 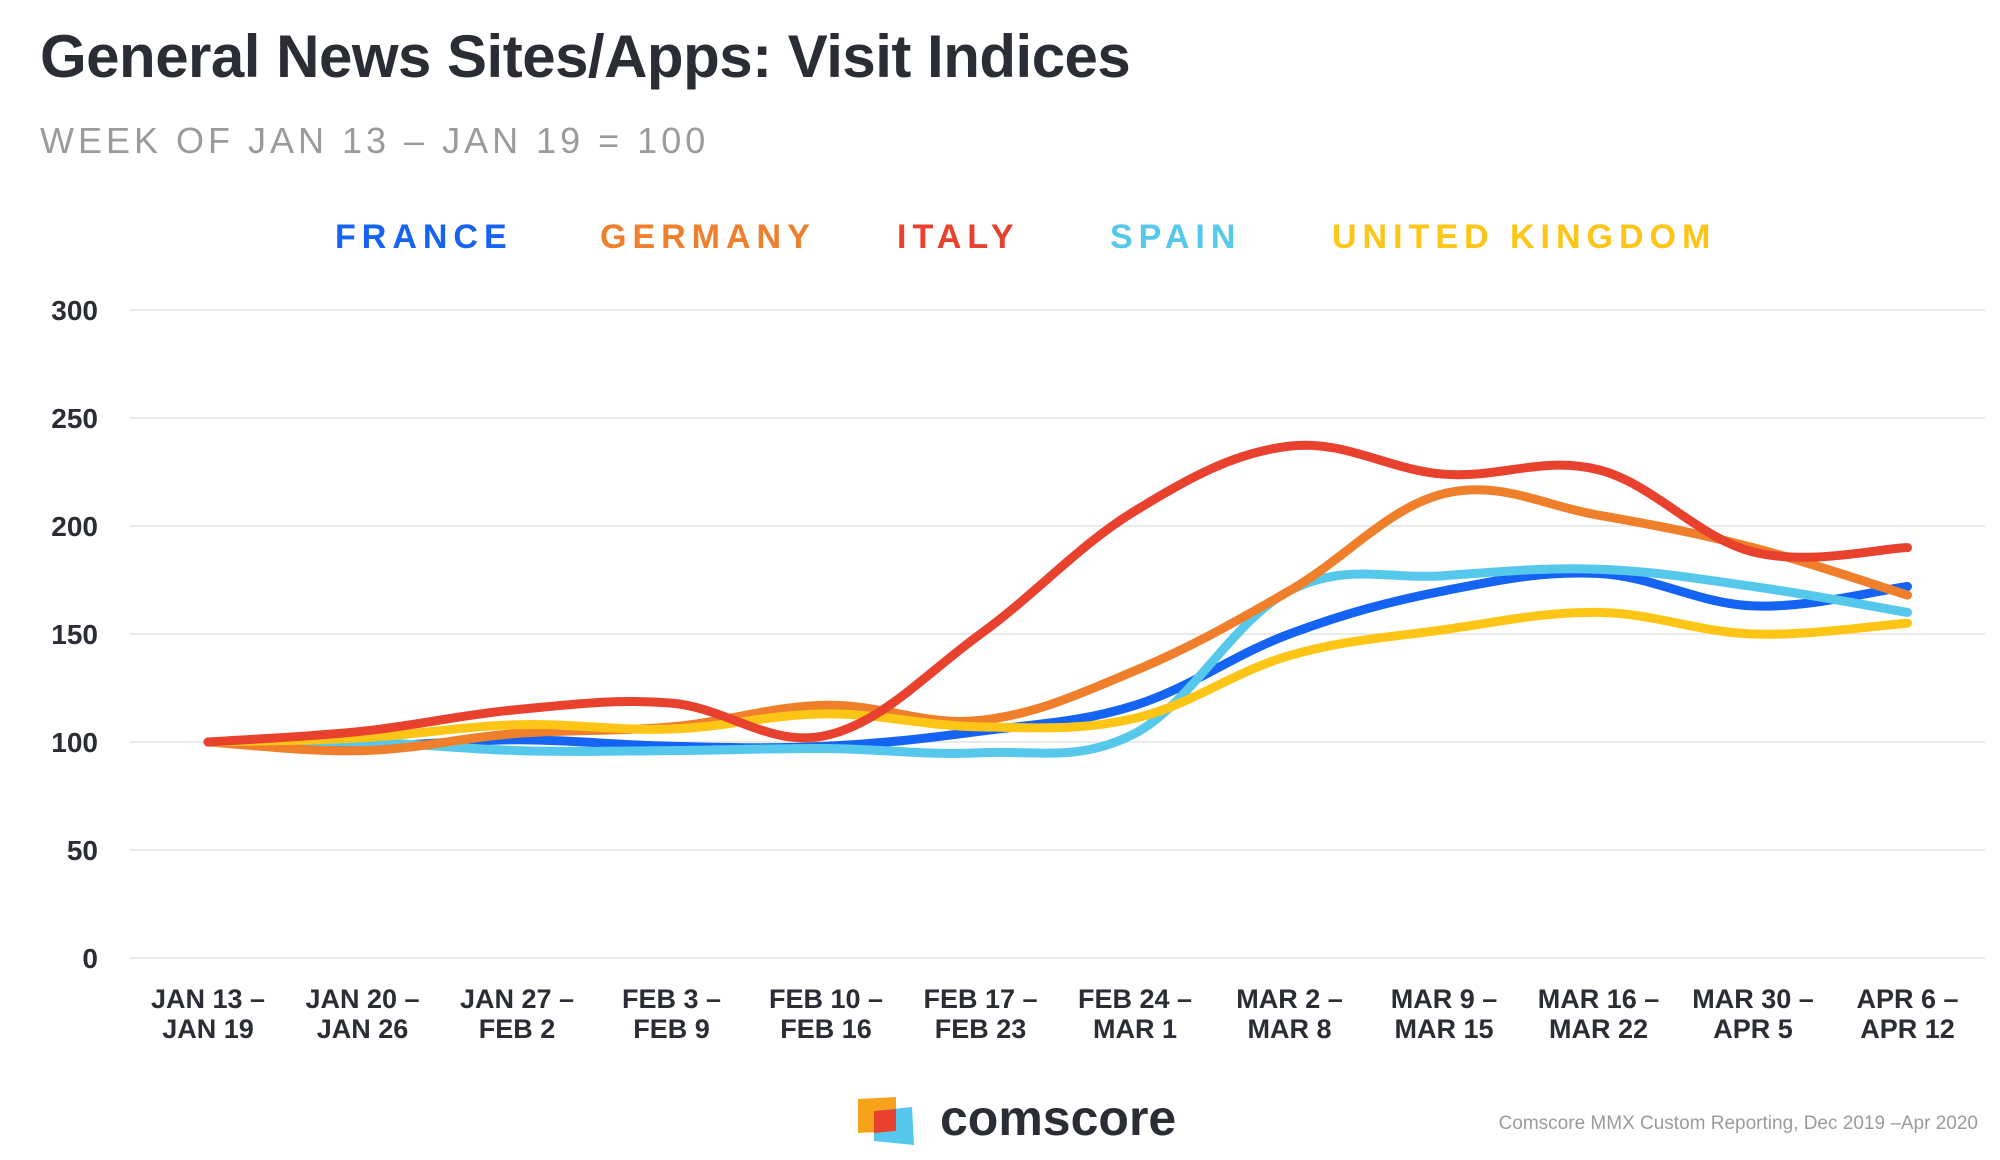 What do you see at coordinates (1599, 1014) in the screenshot?
I see `x-tick-label: MAR 16 – MAR 22` at bounding box center [1599, 1014].